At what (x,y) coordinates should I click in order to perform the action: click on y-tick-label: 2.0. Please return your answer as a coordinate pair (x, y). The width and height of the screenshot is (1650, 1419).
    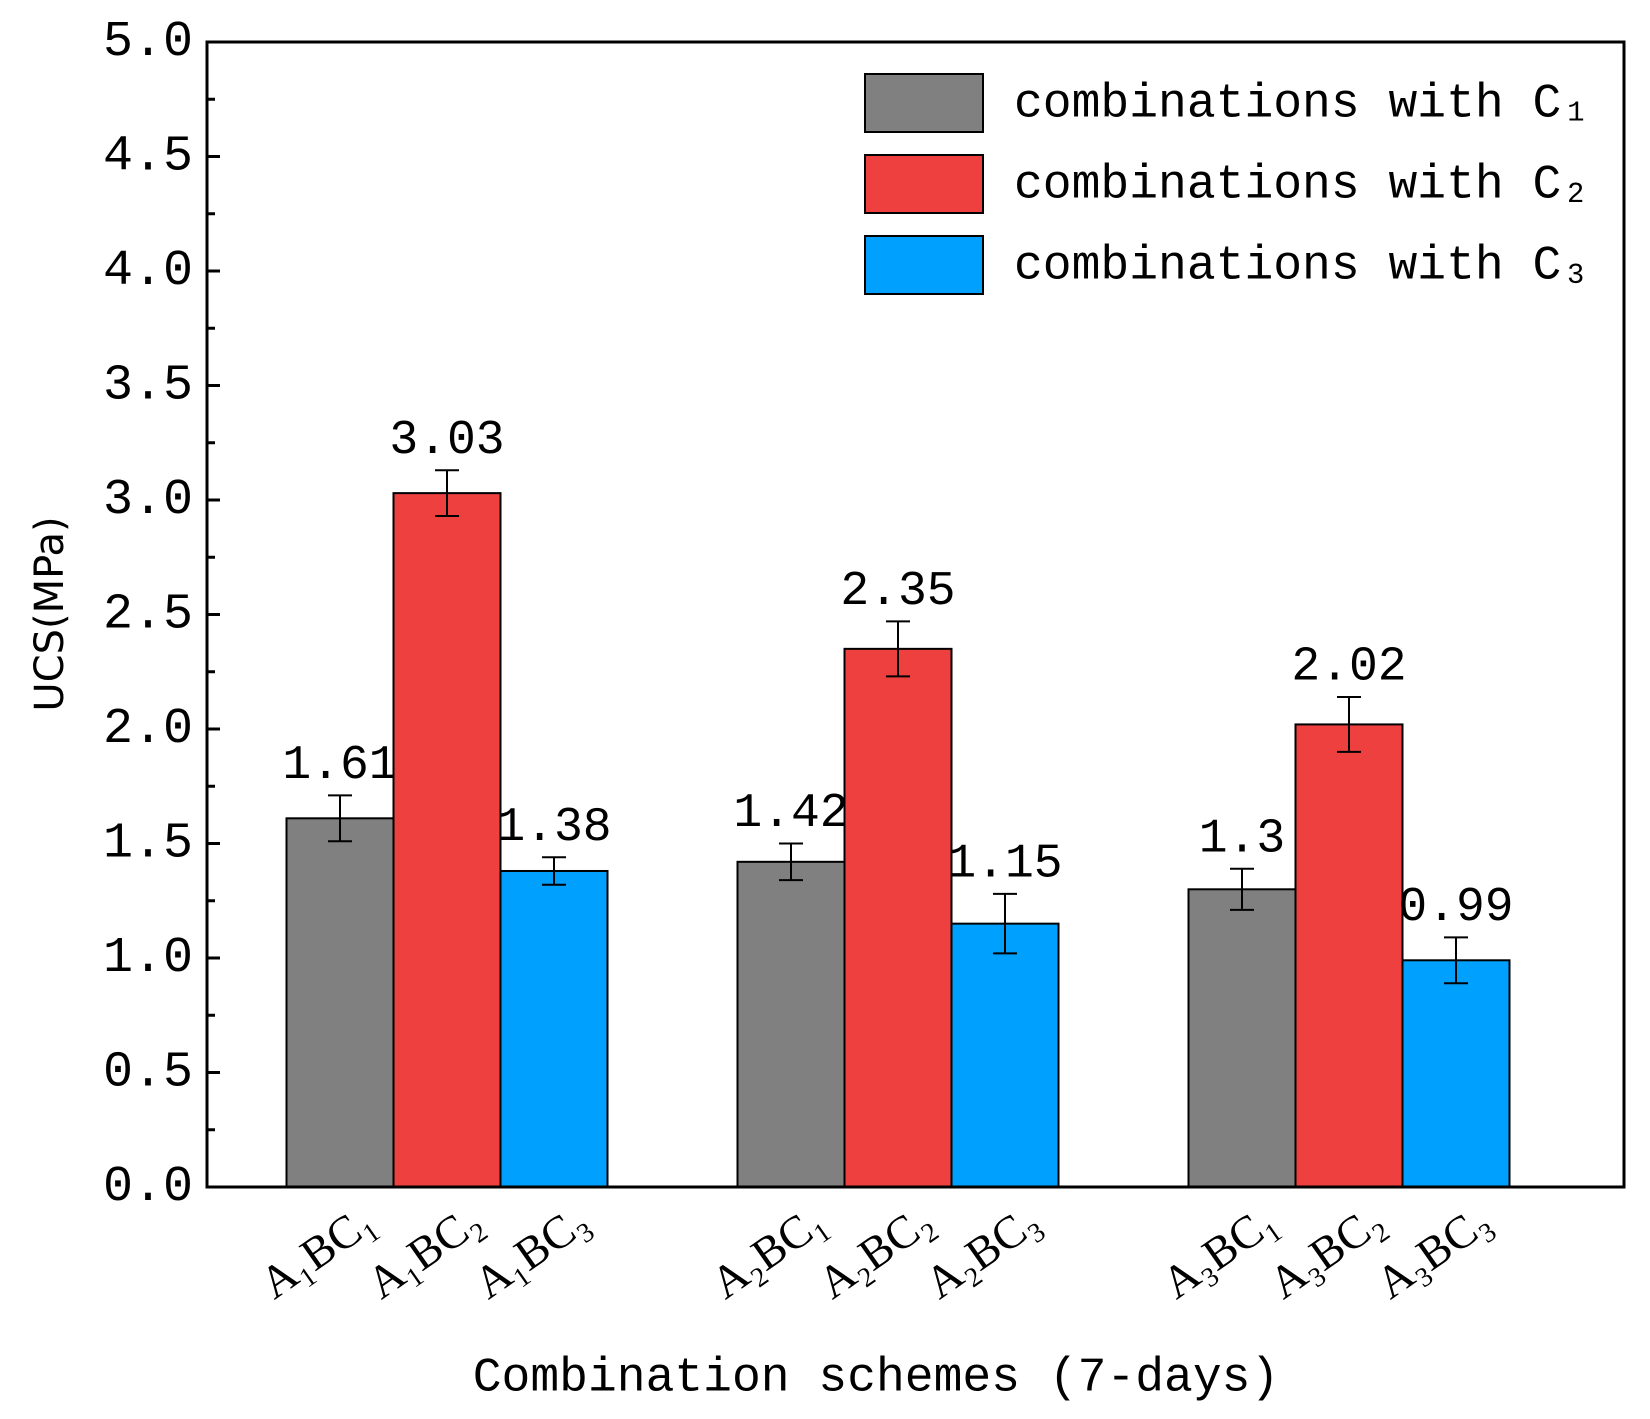
    Looking at the image, I should click on (148, 729).